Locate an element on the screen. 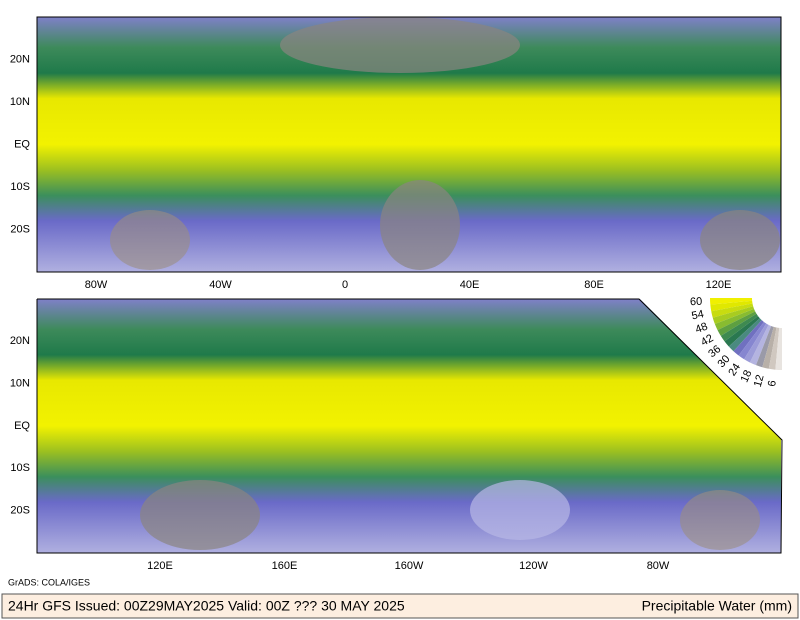  lon-label: 80E is located at coordinates (594, 285).